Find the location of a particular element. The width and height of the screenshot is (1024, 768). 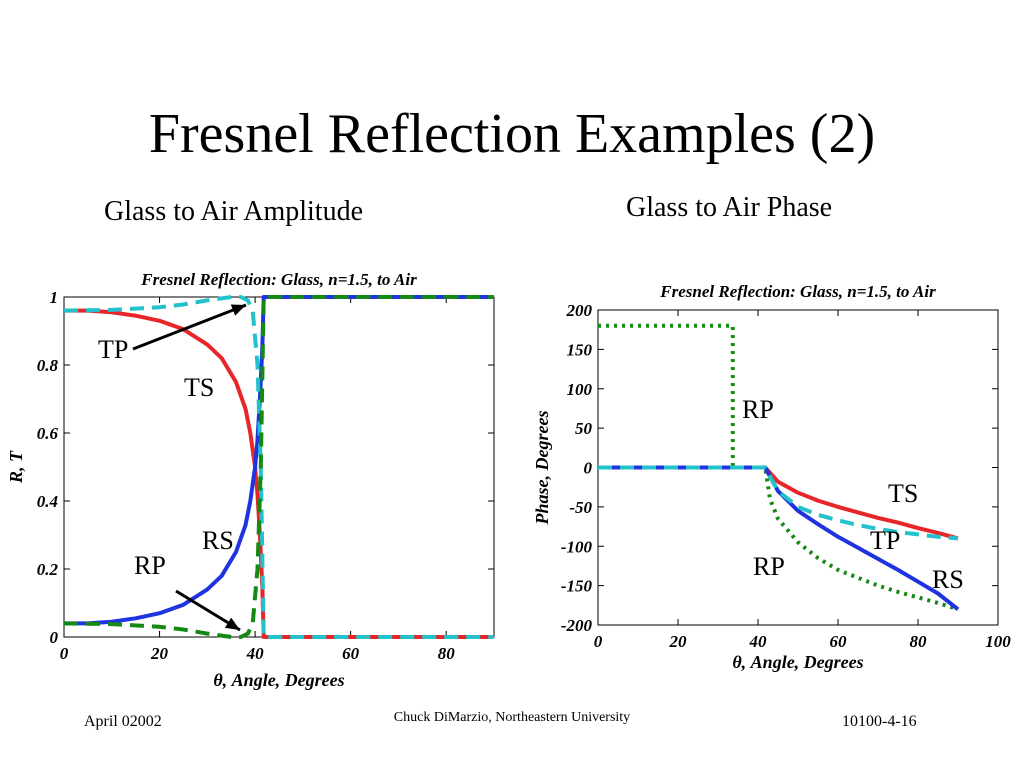

phase-subtitle: Glass to Air Phase is located at coordinates (729, 207).